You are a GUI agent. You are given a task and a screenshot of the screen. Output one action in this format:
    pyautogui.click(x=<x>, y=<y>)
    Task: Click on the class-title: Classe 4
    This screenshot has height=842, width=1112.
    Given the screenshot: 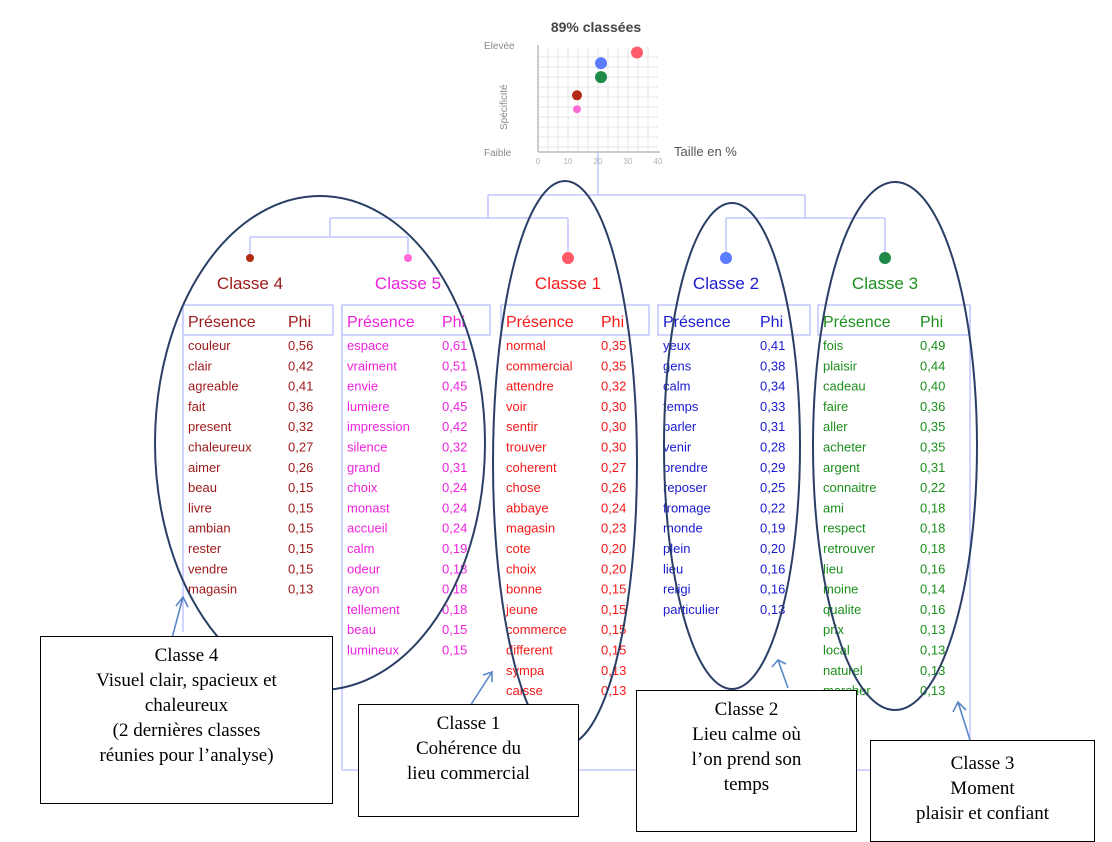 What is the action you would take?
    pyautogui.click(x=250, y=283)
    